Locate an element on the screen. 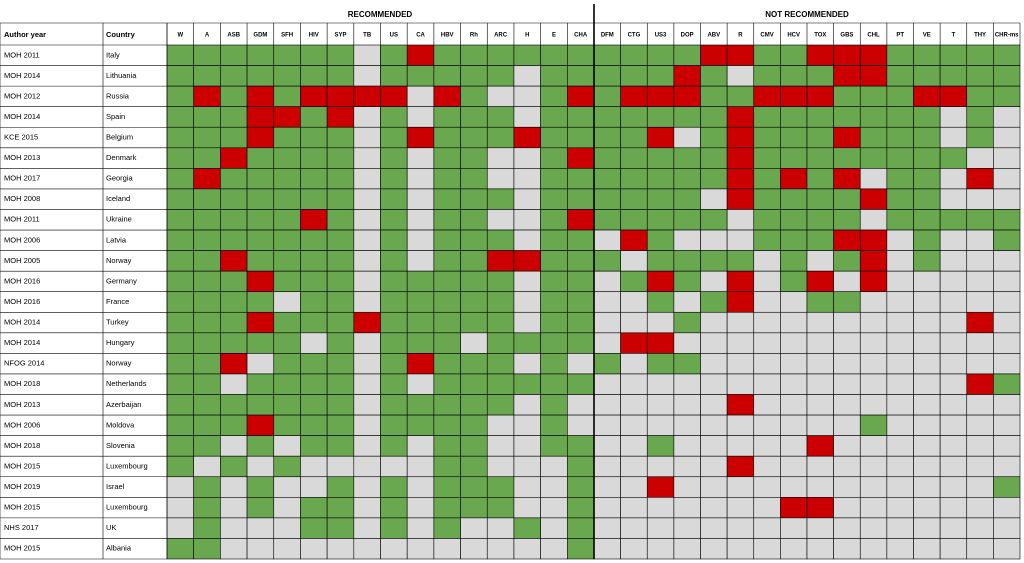  country: Latvia is located at coordinates (116, 239).